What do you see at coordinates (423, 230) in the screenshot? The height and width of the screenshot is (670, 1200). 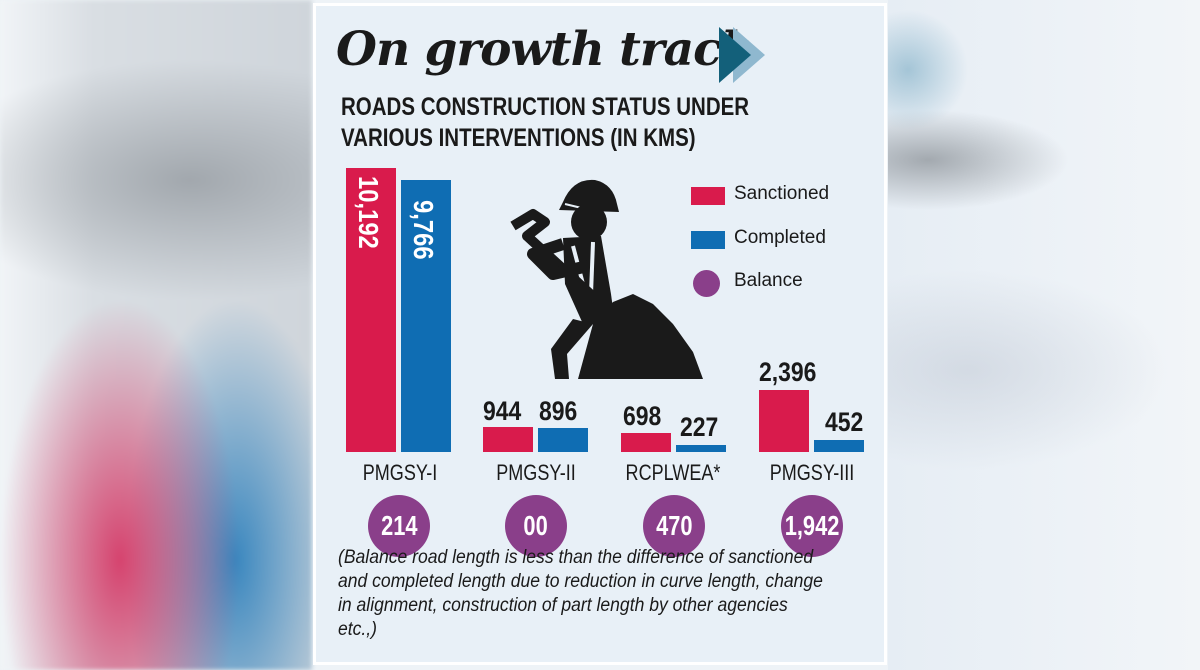 I see `bar-value: 9,766` at bounding box center [423, 230].